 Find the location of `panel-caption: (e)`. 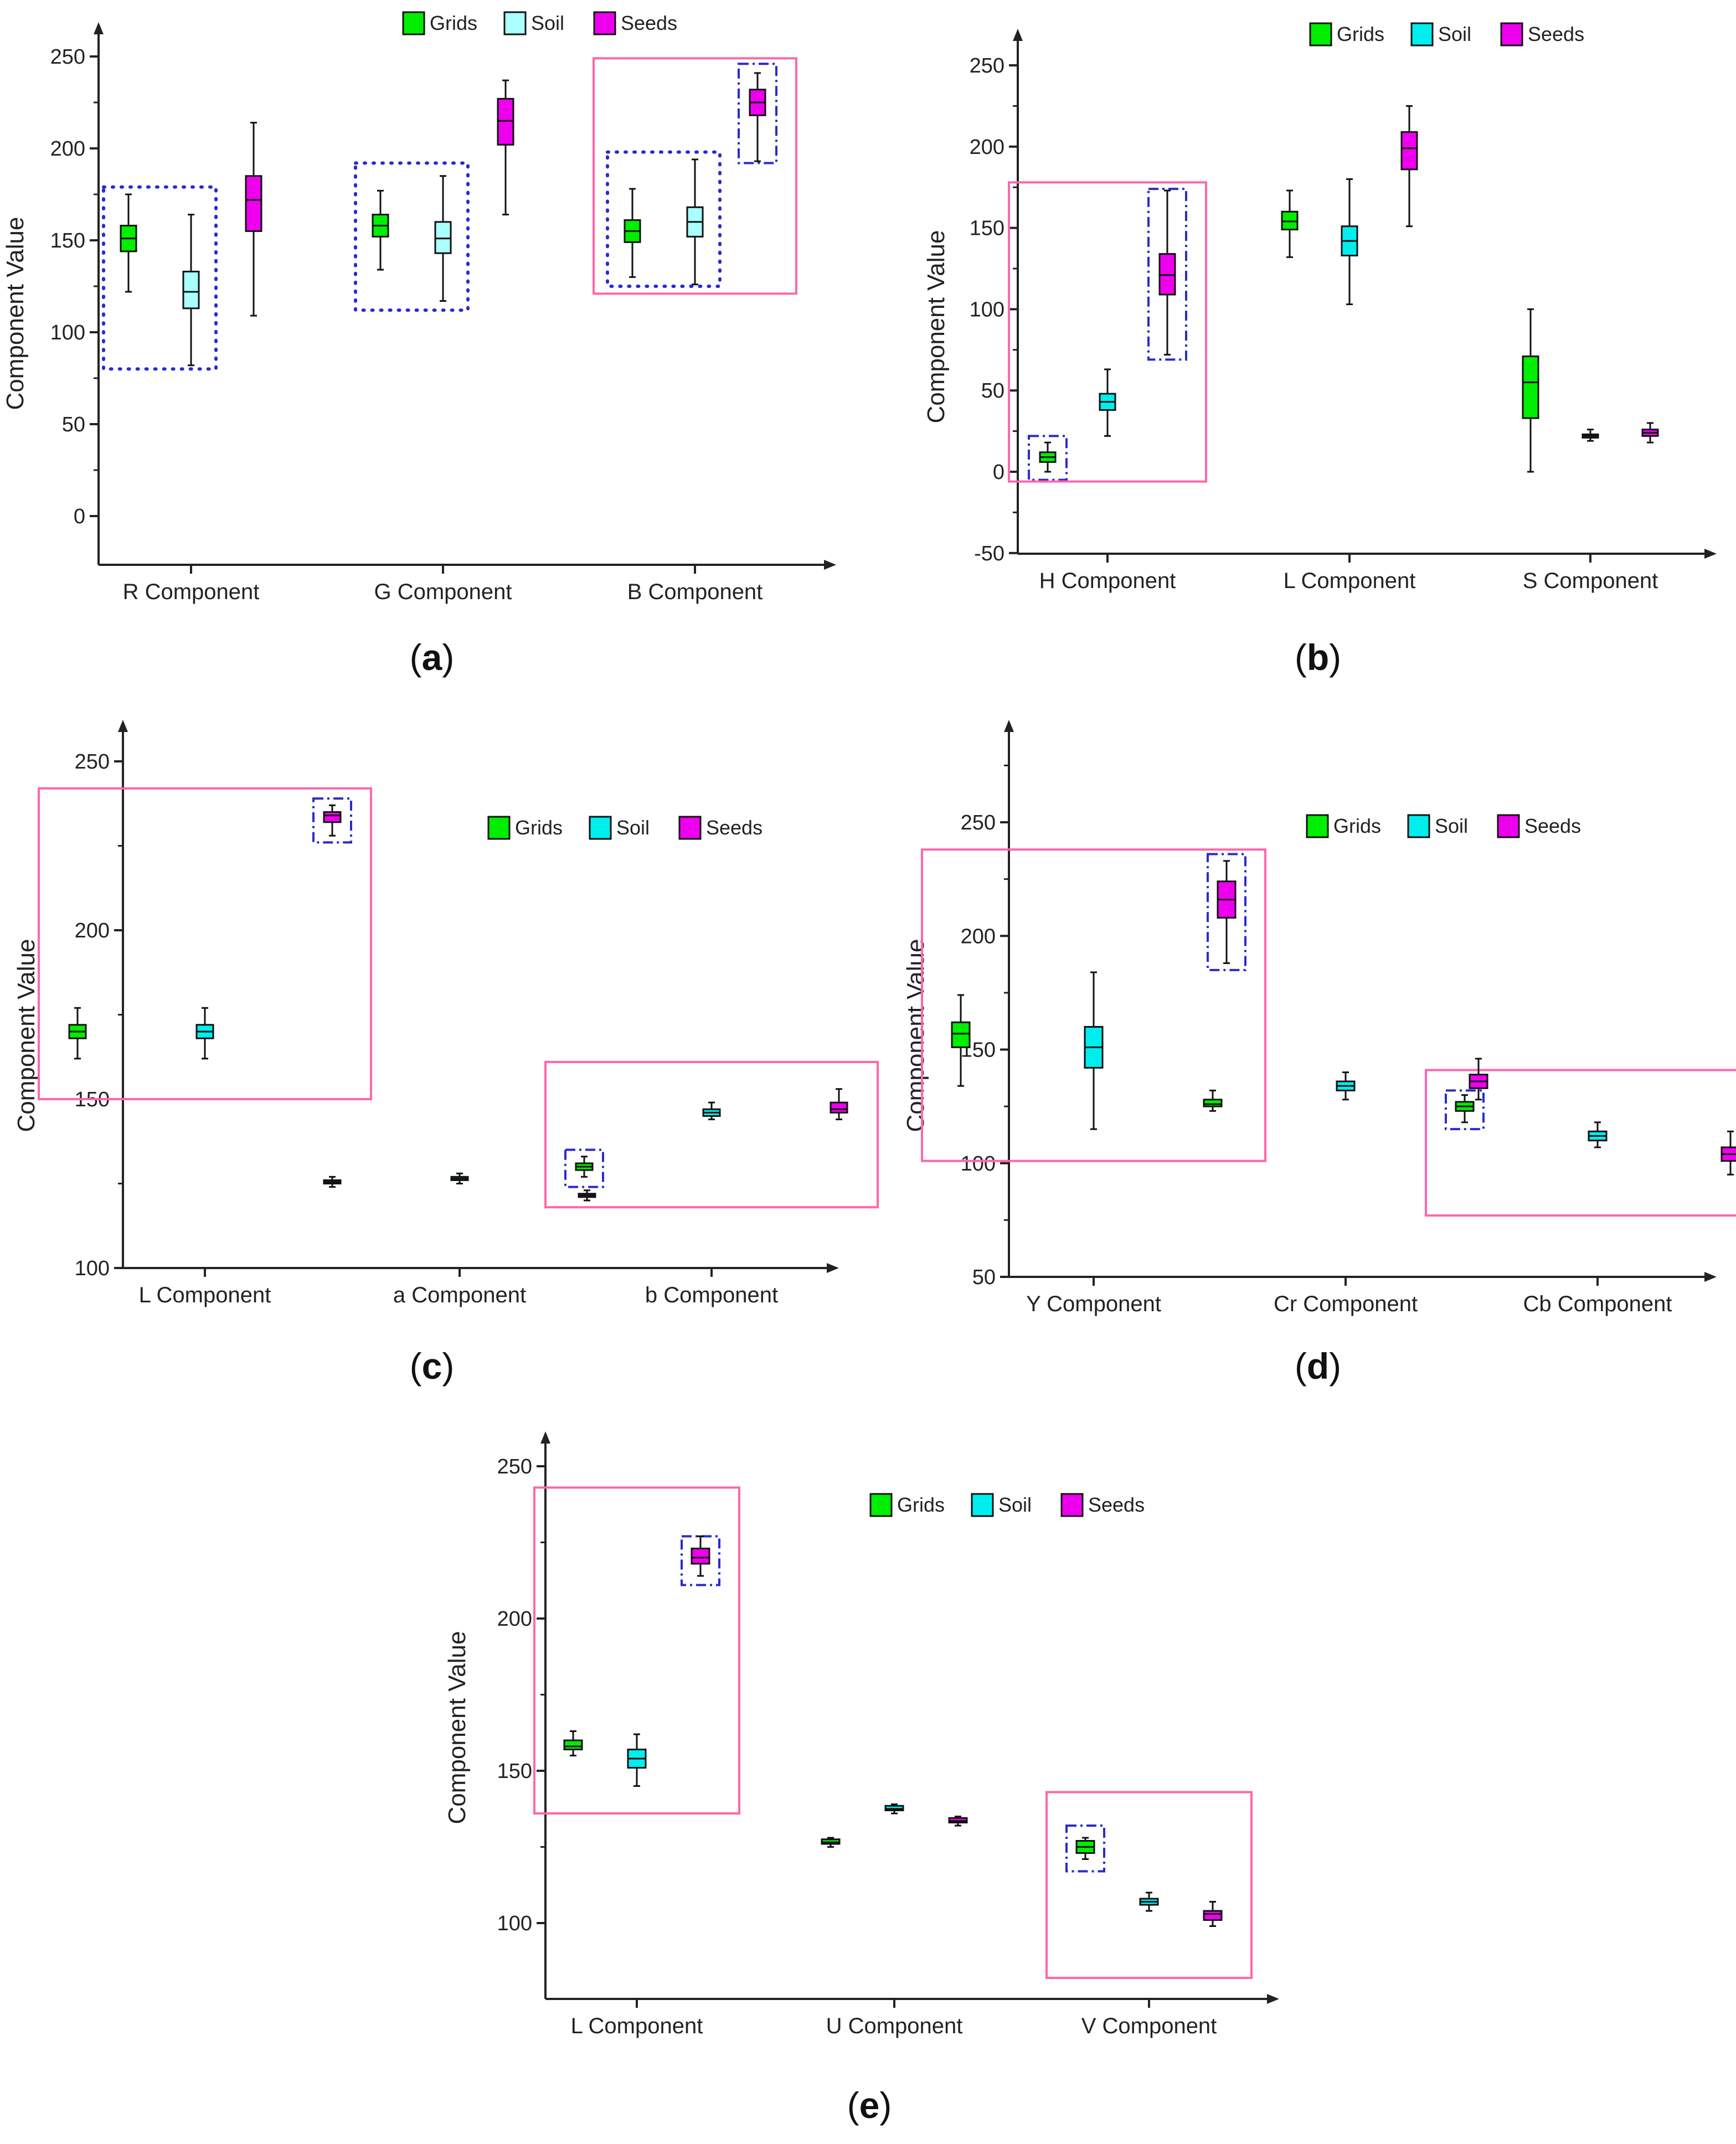

panel-caption: (e) is located at coordinates (869, 2106).